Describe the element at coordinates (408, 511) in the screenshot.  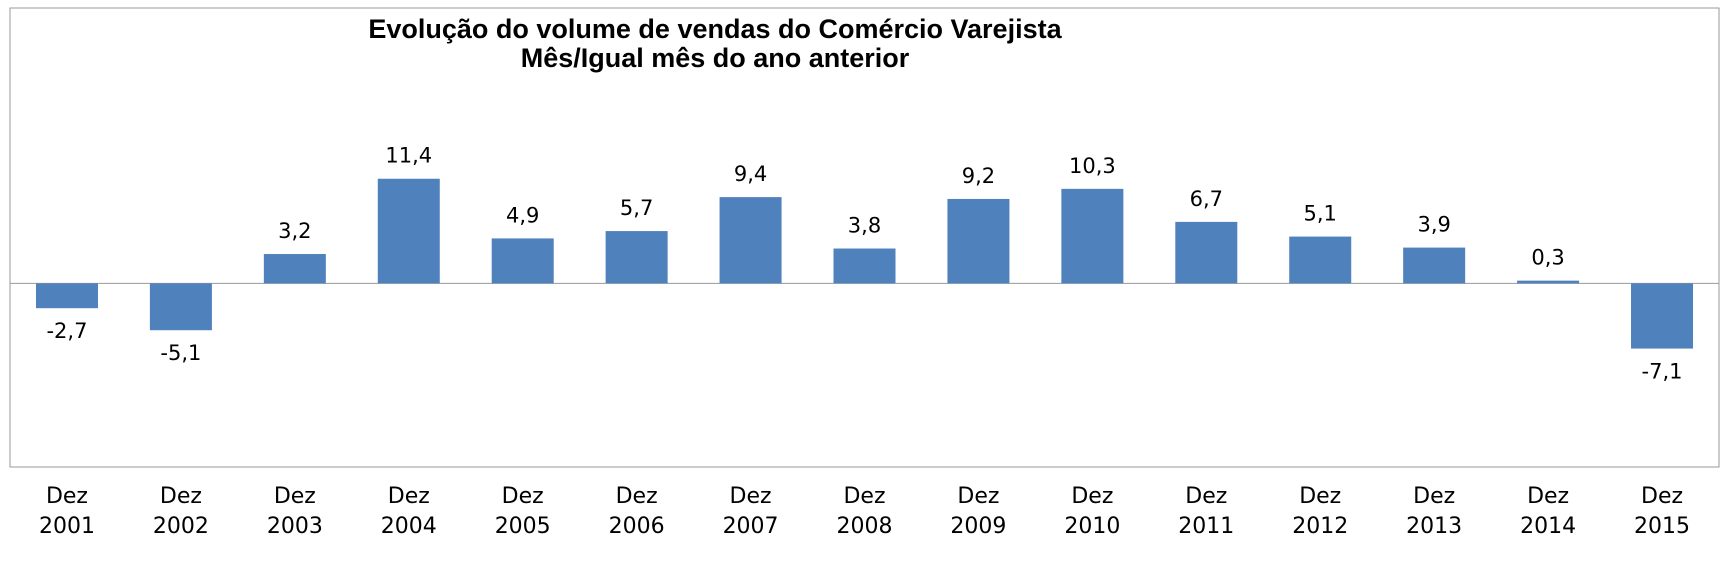
I see `x-tick-label: Dez 2004` at that location.